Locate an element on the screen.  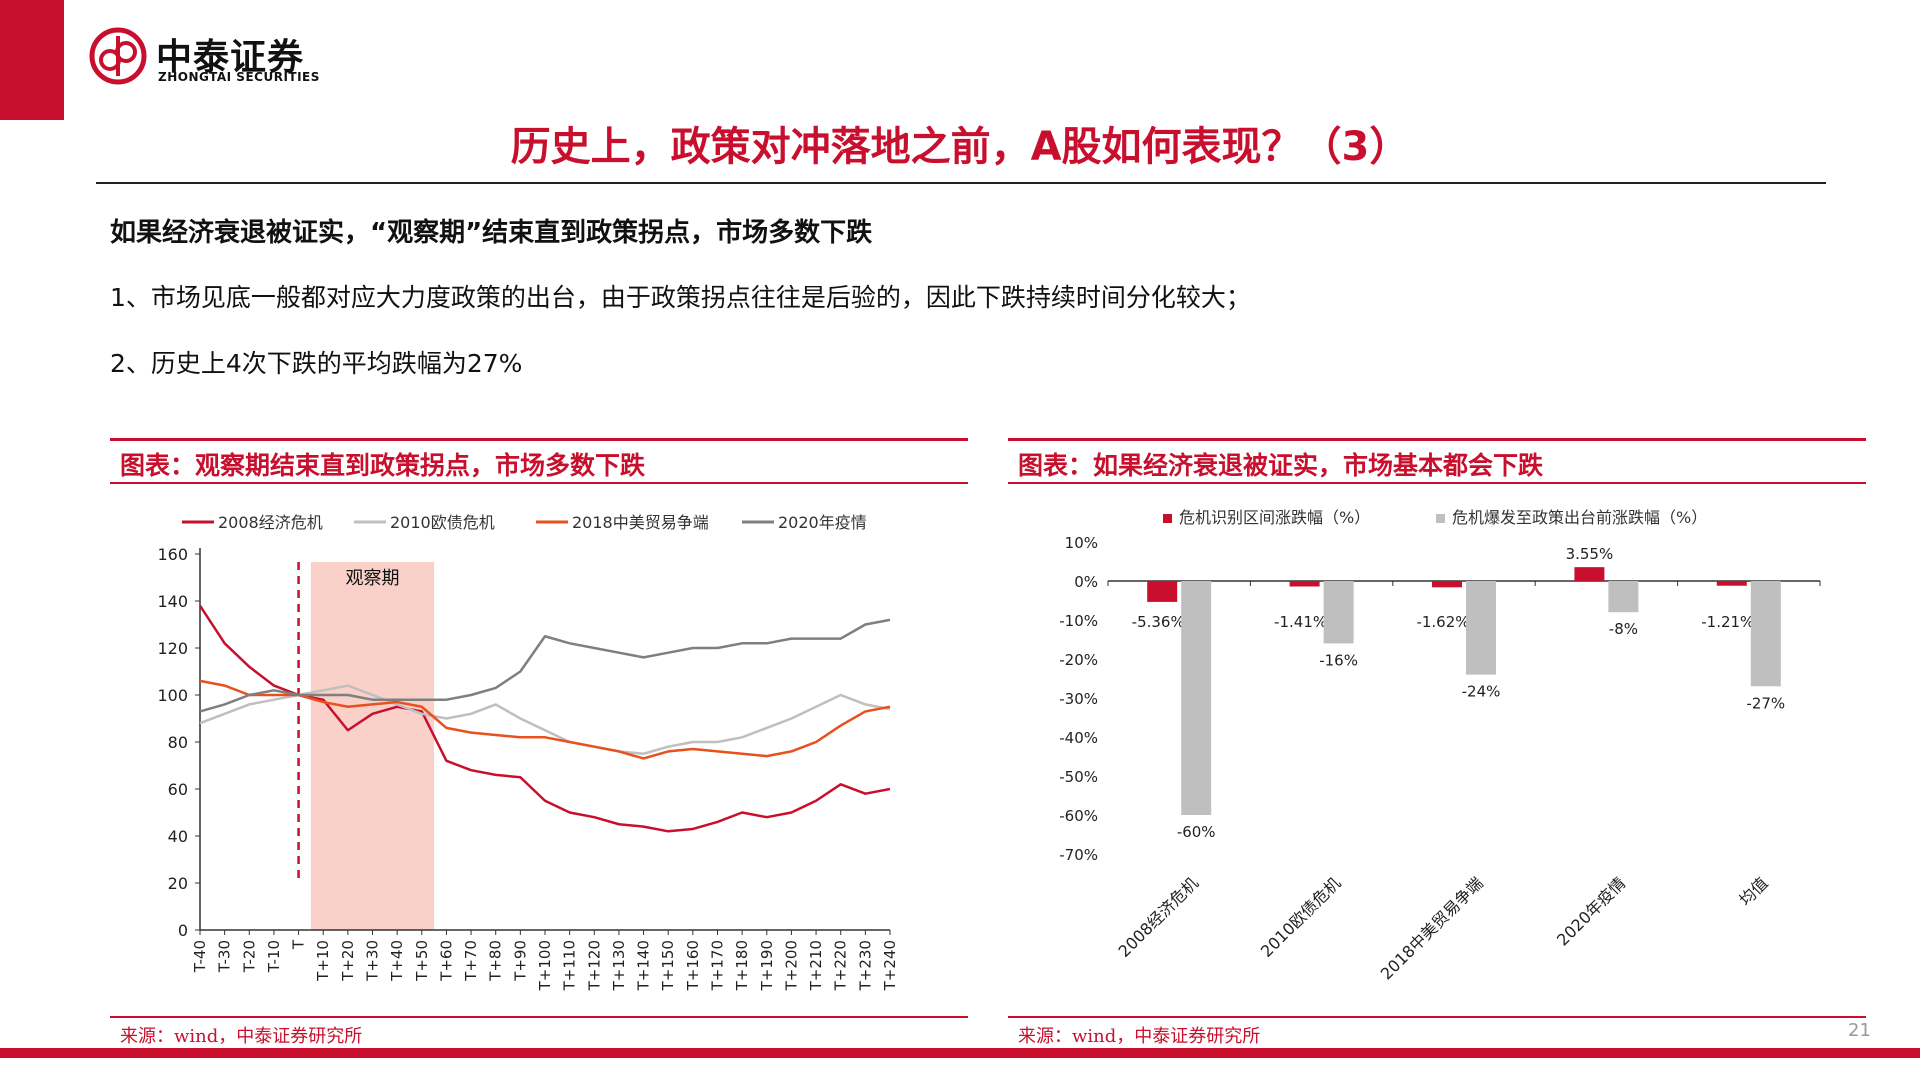
observation-period-region is located at coordinates (372, 746).